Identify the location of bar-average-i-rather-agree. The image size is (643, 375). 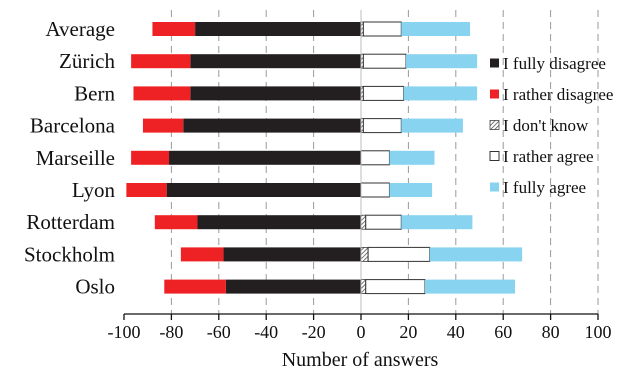
(382, 29).